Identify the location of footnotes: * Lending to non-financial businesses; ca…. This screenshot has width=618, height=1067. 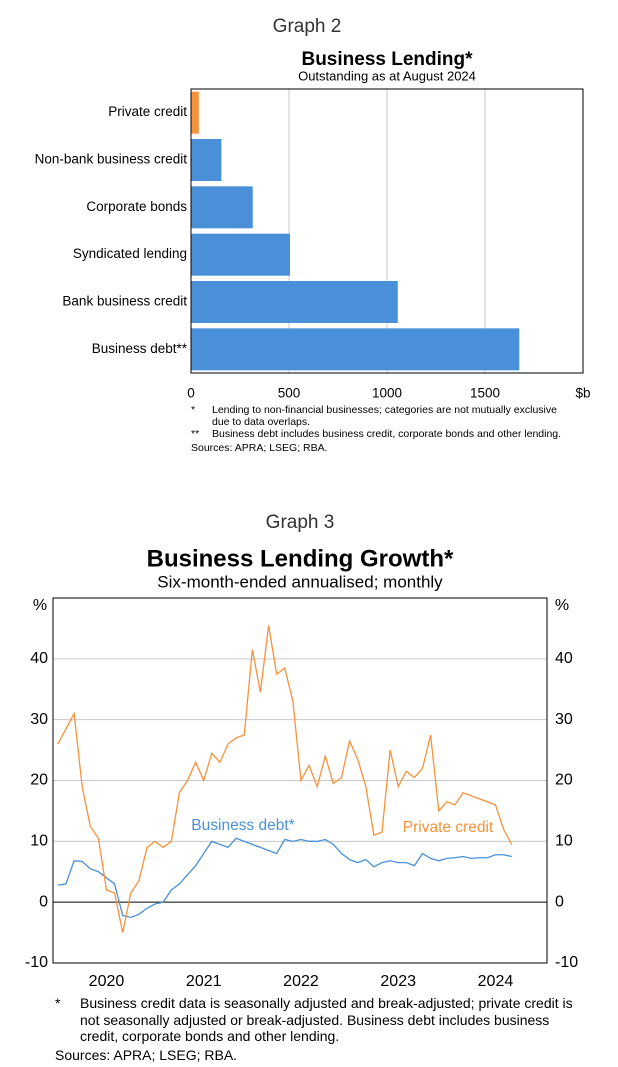
(381, 429).